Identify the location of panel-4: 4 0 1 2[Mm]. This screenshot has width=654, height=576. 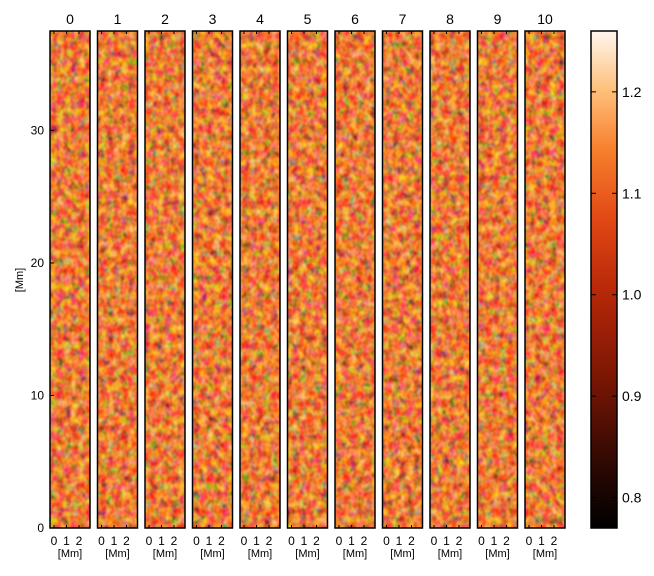
(260, 285).